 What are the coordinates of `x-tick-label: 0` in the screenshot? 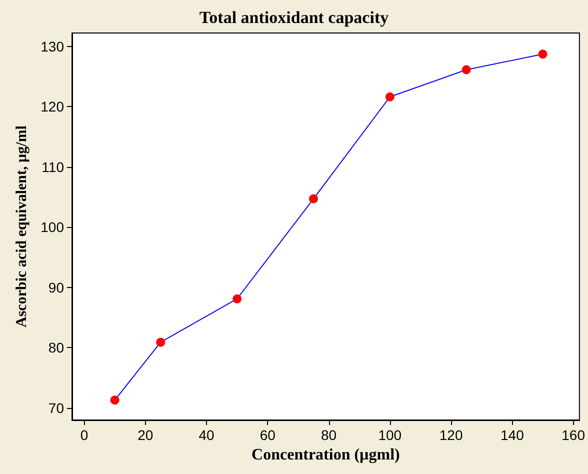 It's located at (84, 435).